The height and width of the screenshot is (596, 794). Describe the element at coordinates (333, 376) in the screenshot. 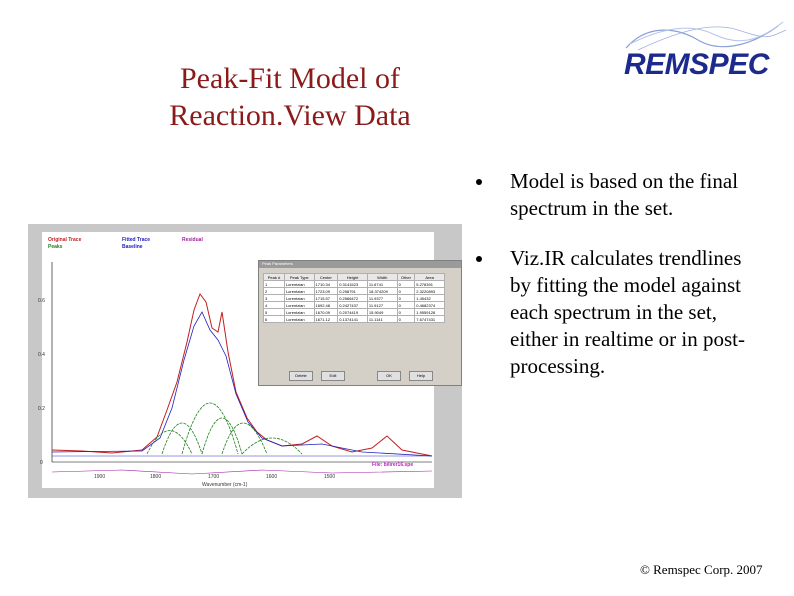

I see `edit-button: Edit` at that location.